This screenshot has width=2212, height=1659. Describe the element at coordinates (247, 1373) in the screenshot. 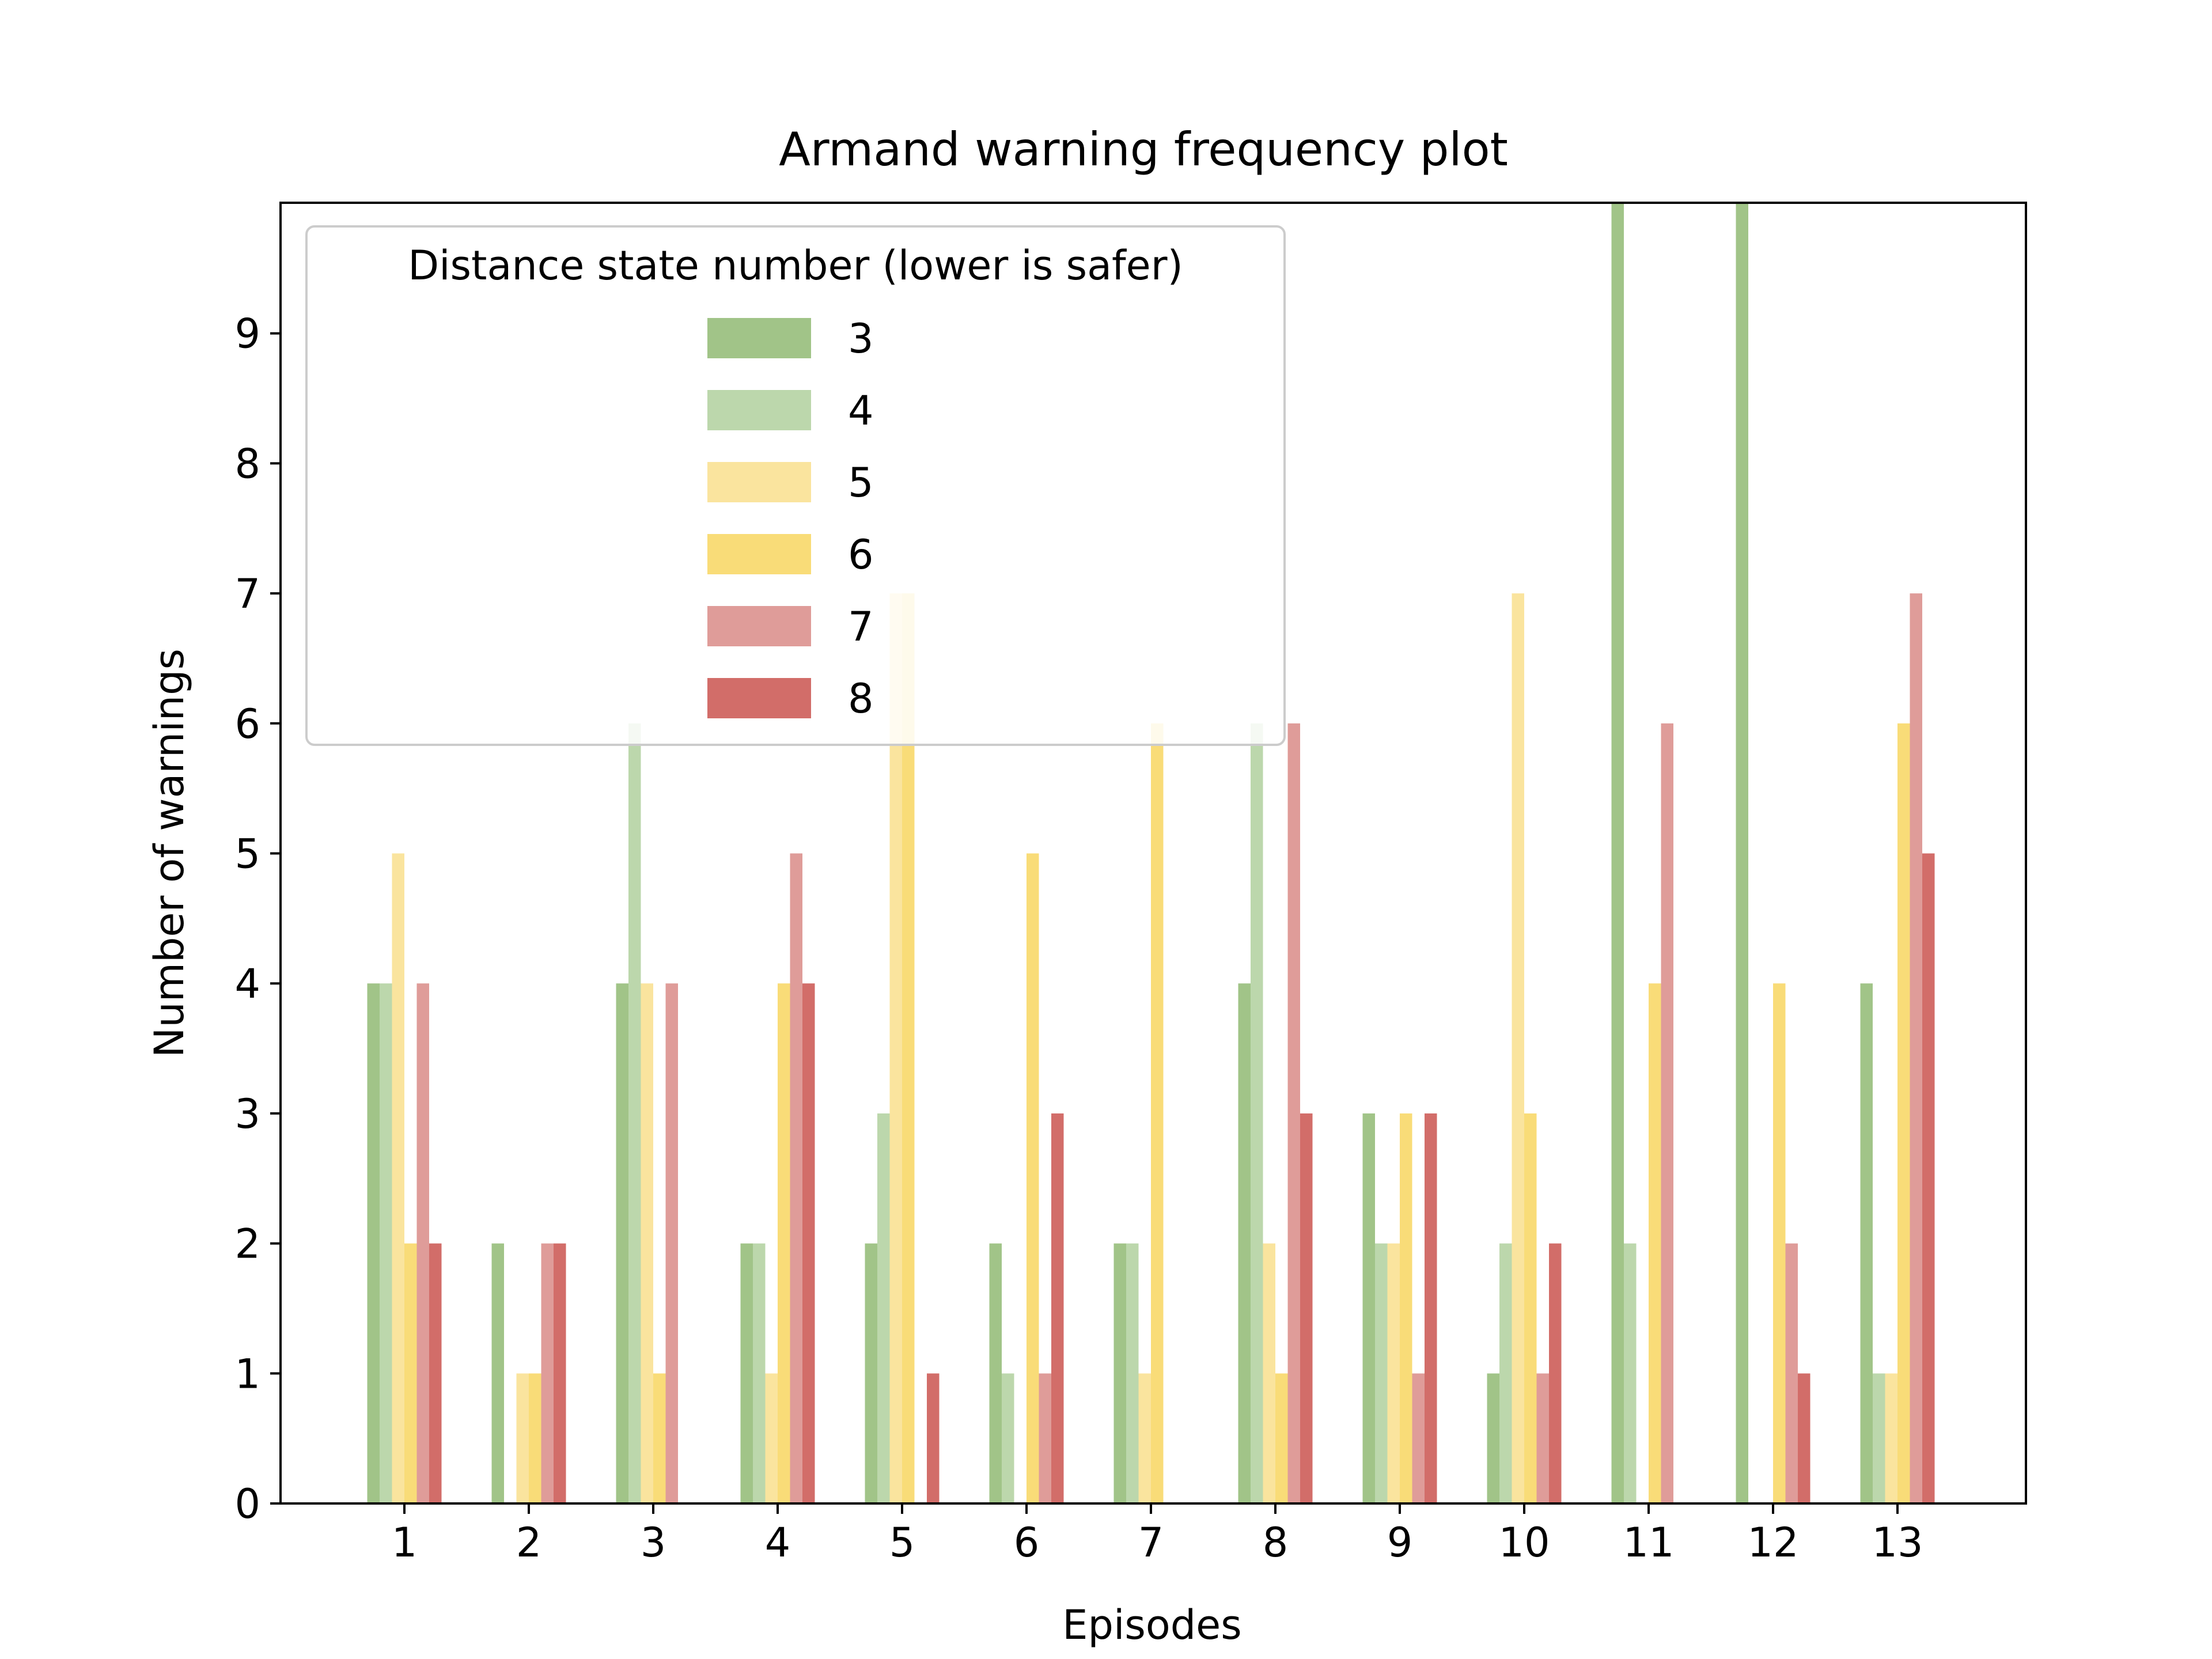

I see `y-tick-label: 1` at that location.